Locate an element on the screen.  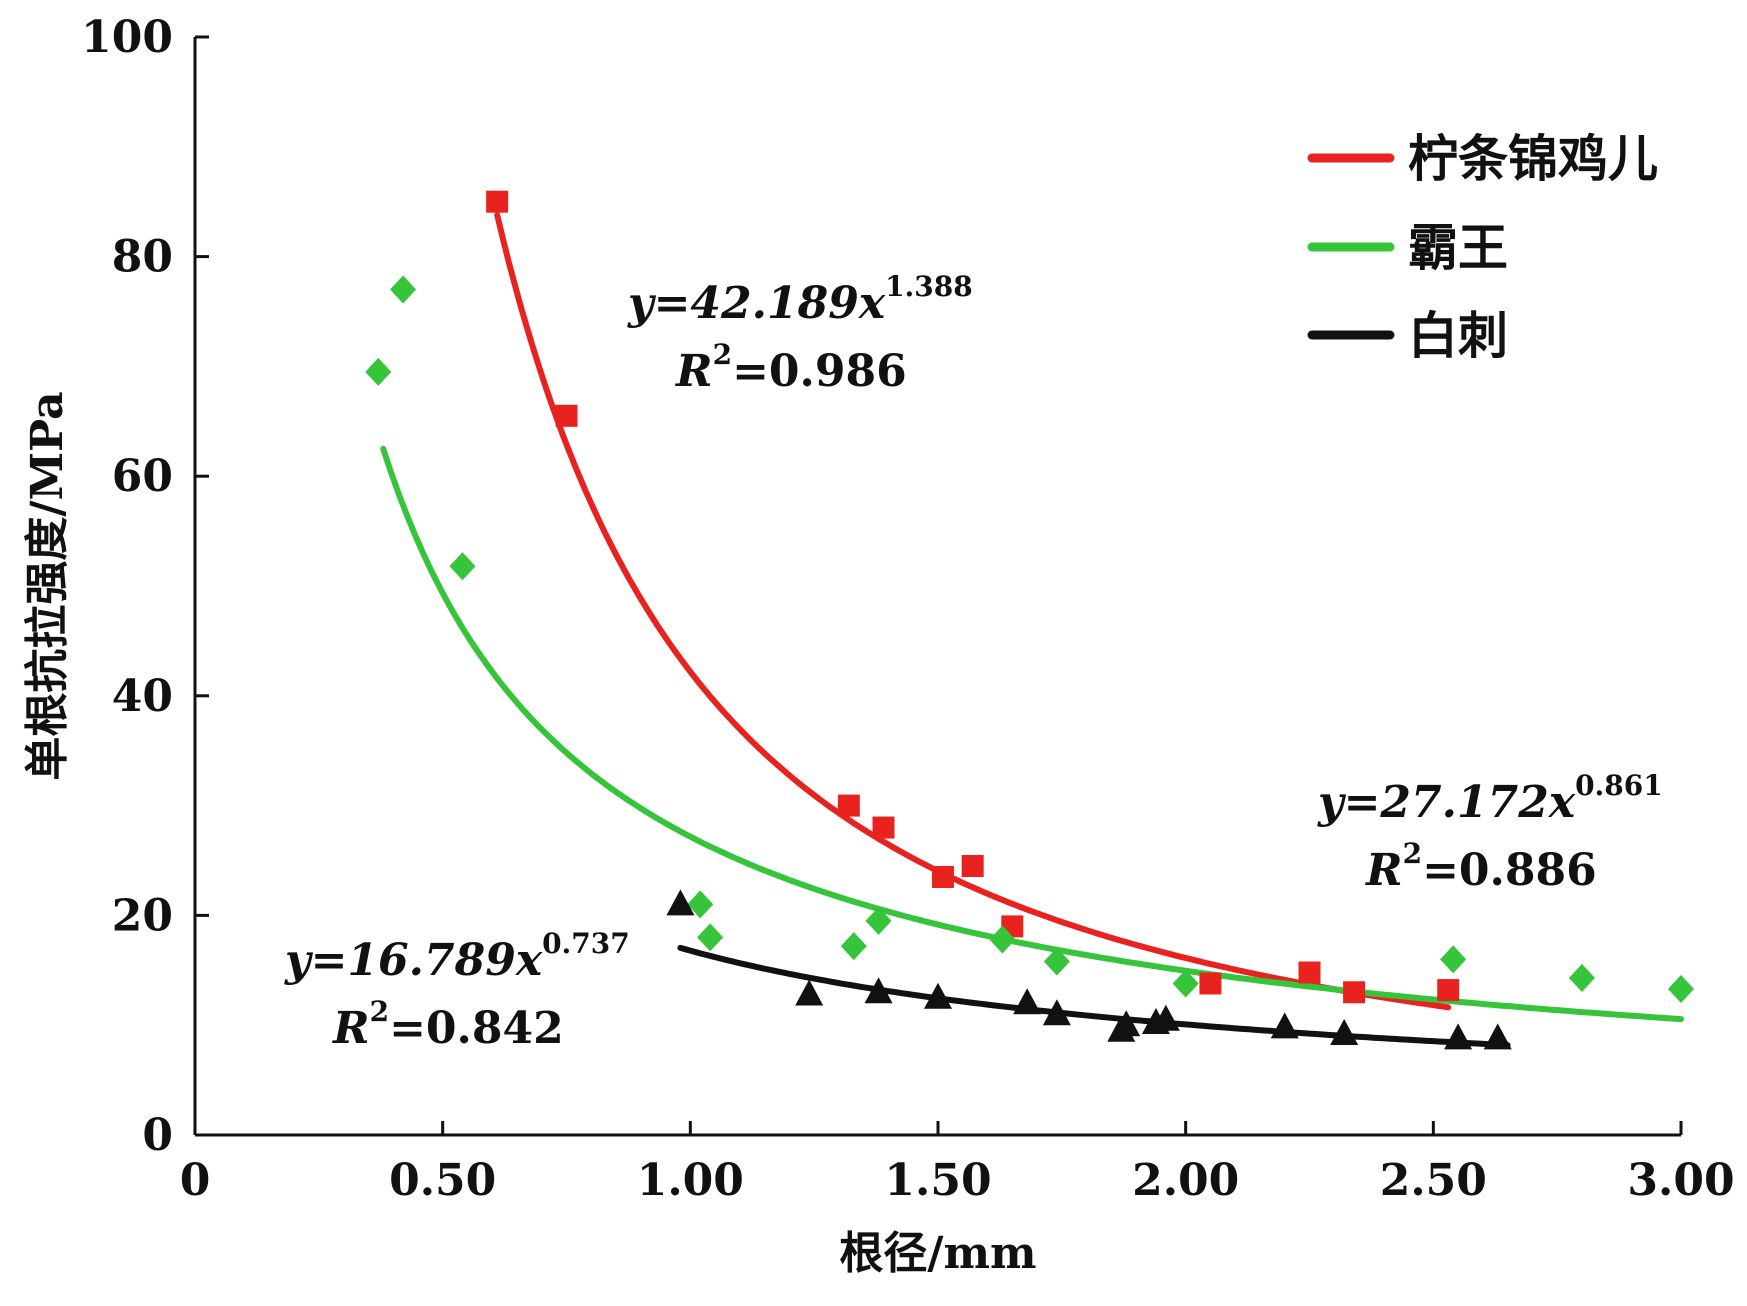
y-tick-label: 80 is located at coordinates (142, 257).